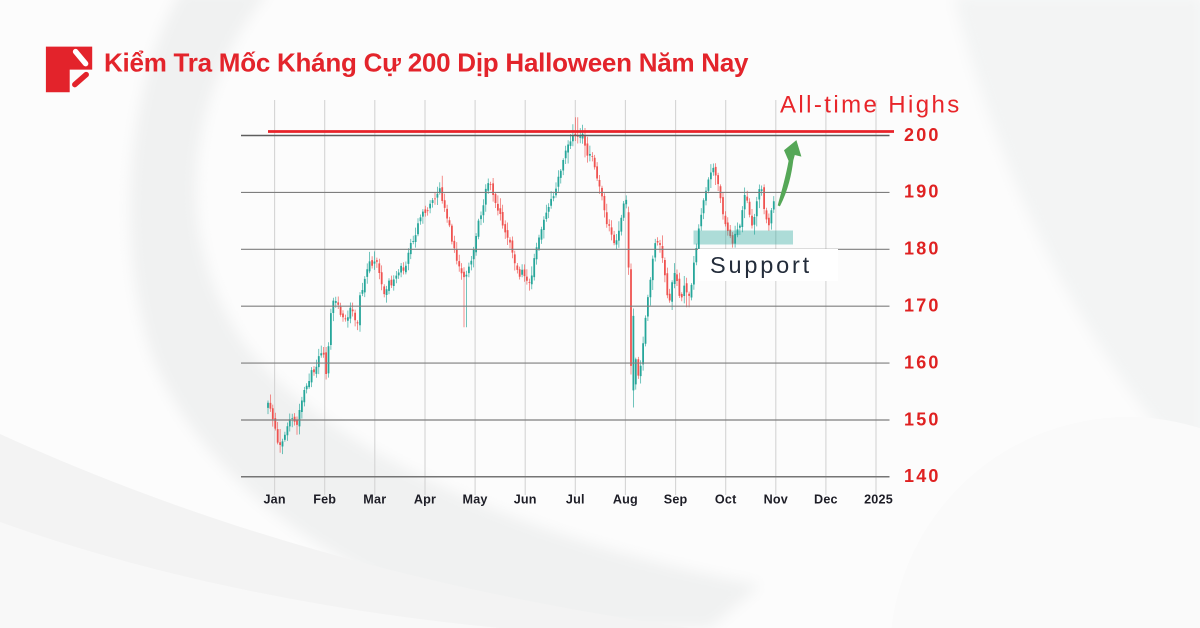 This screenshot has height=628, width=1200. What do you see at coordinates (761, 265) in the screenshot?
I see `svg-text: Support` at bounding box center [761, 265].